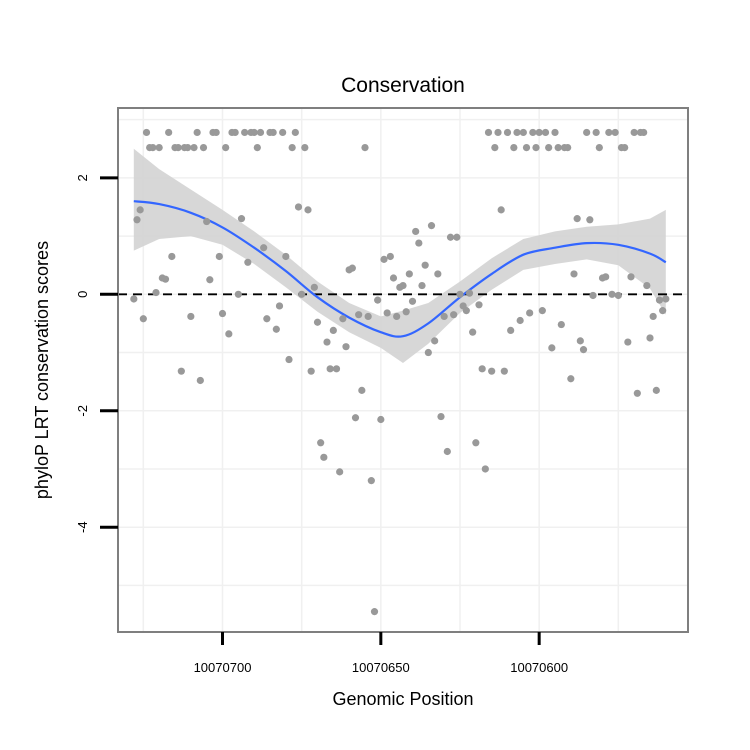  What do you see at coordinates (42, 370) in the screenshot?
I see `y-axis-title: phyloP LRT conservation scores` at bounding box center [42, 370].